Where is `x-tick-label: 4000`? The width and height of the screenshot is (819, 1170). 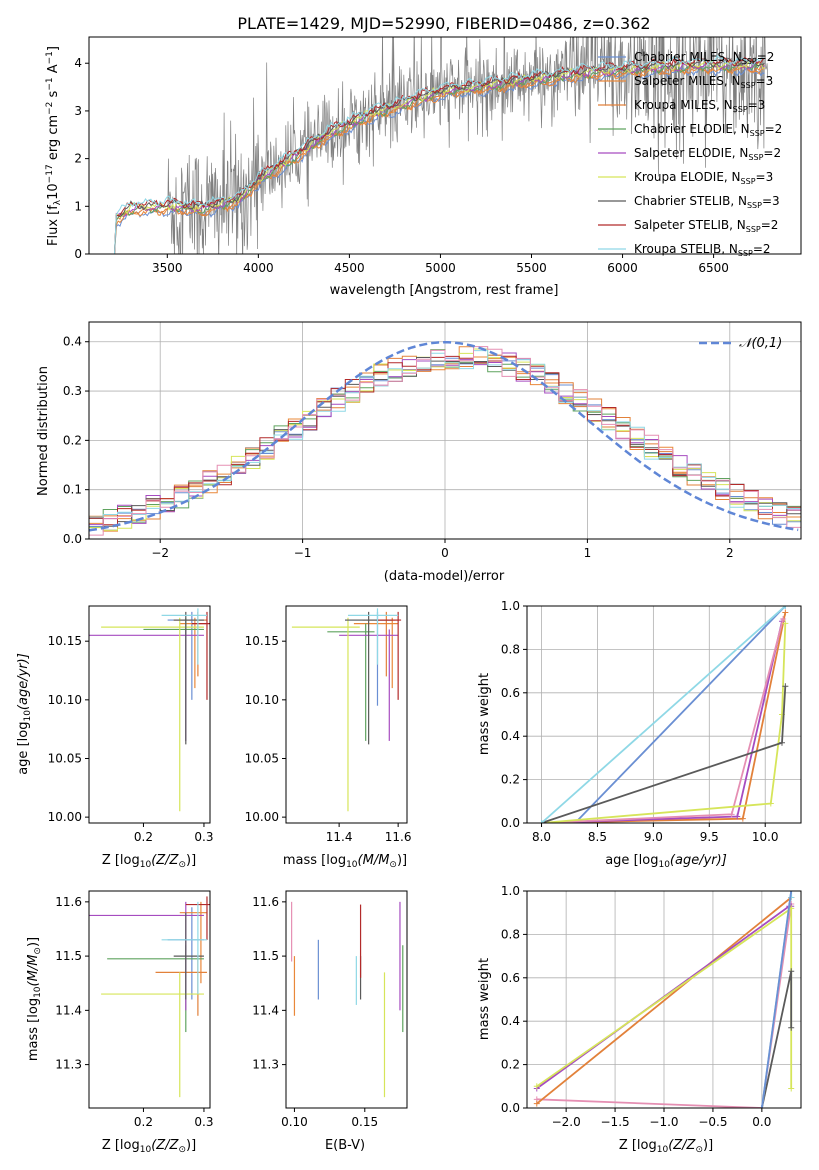
x-tick-label: 4000 is located at coordinates (258, 268).